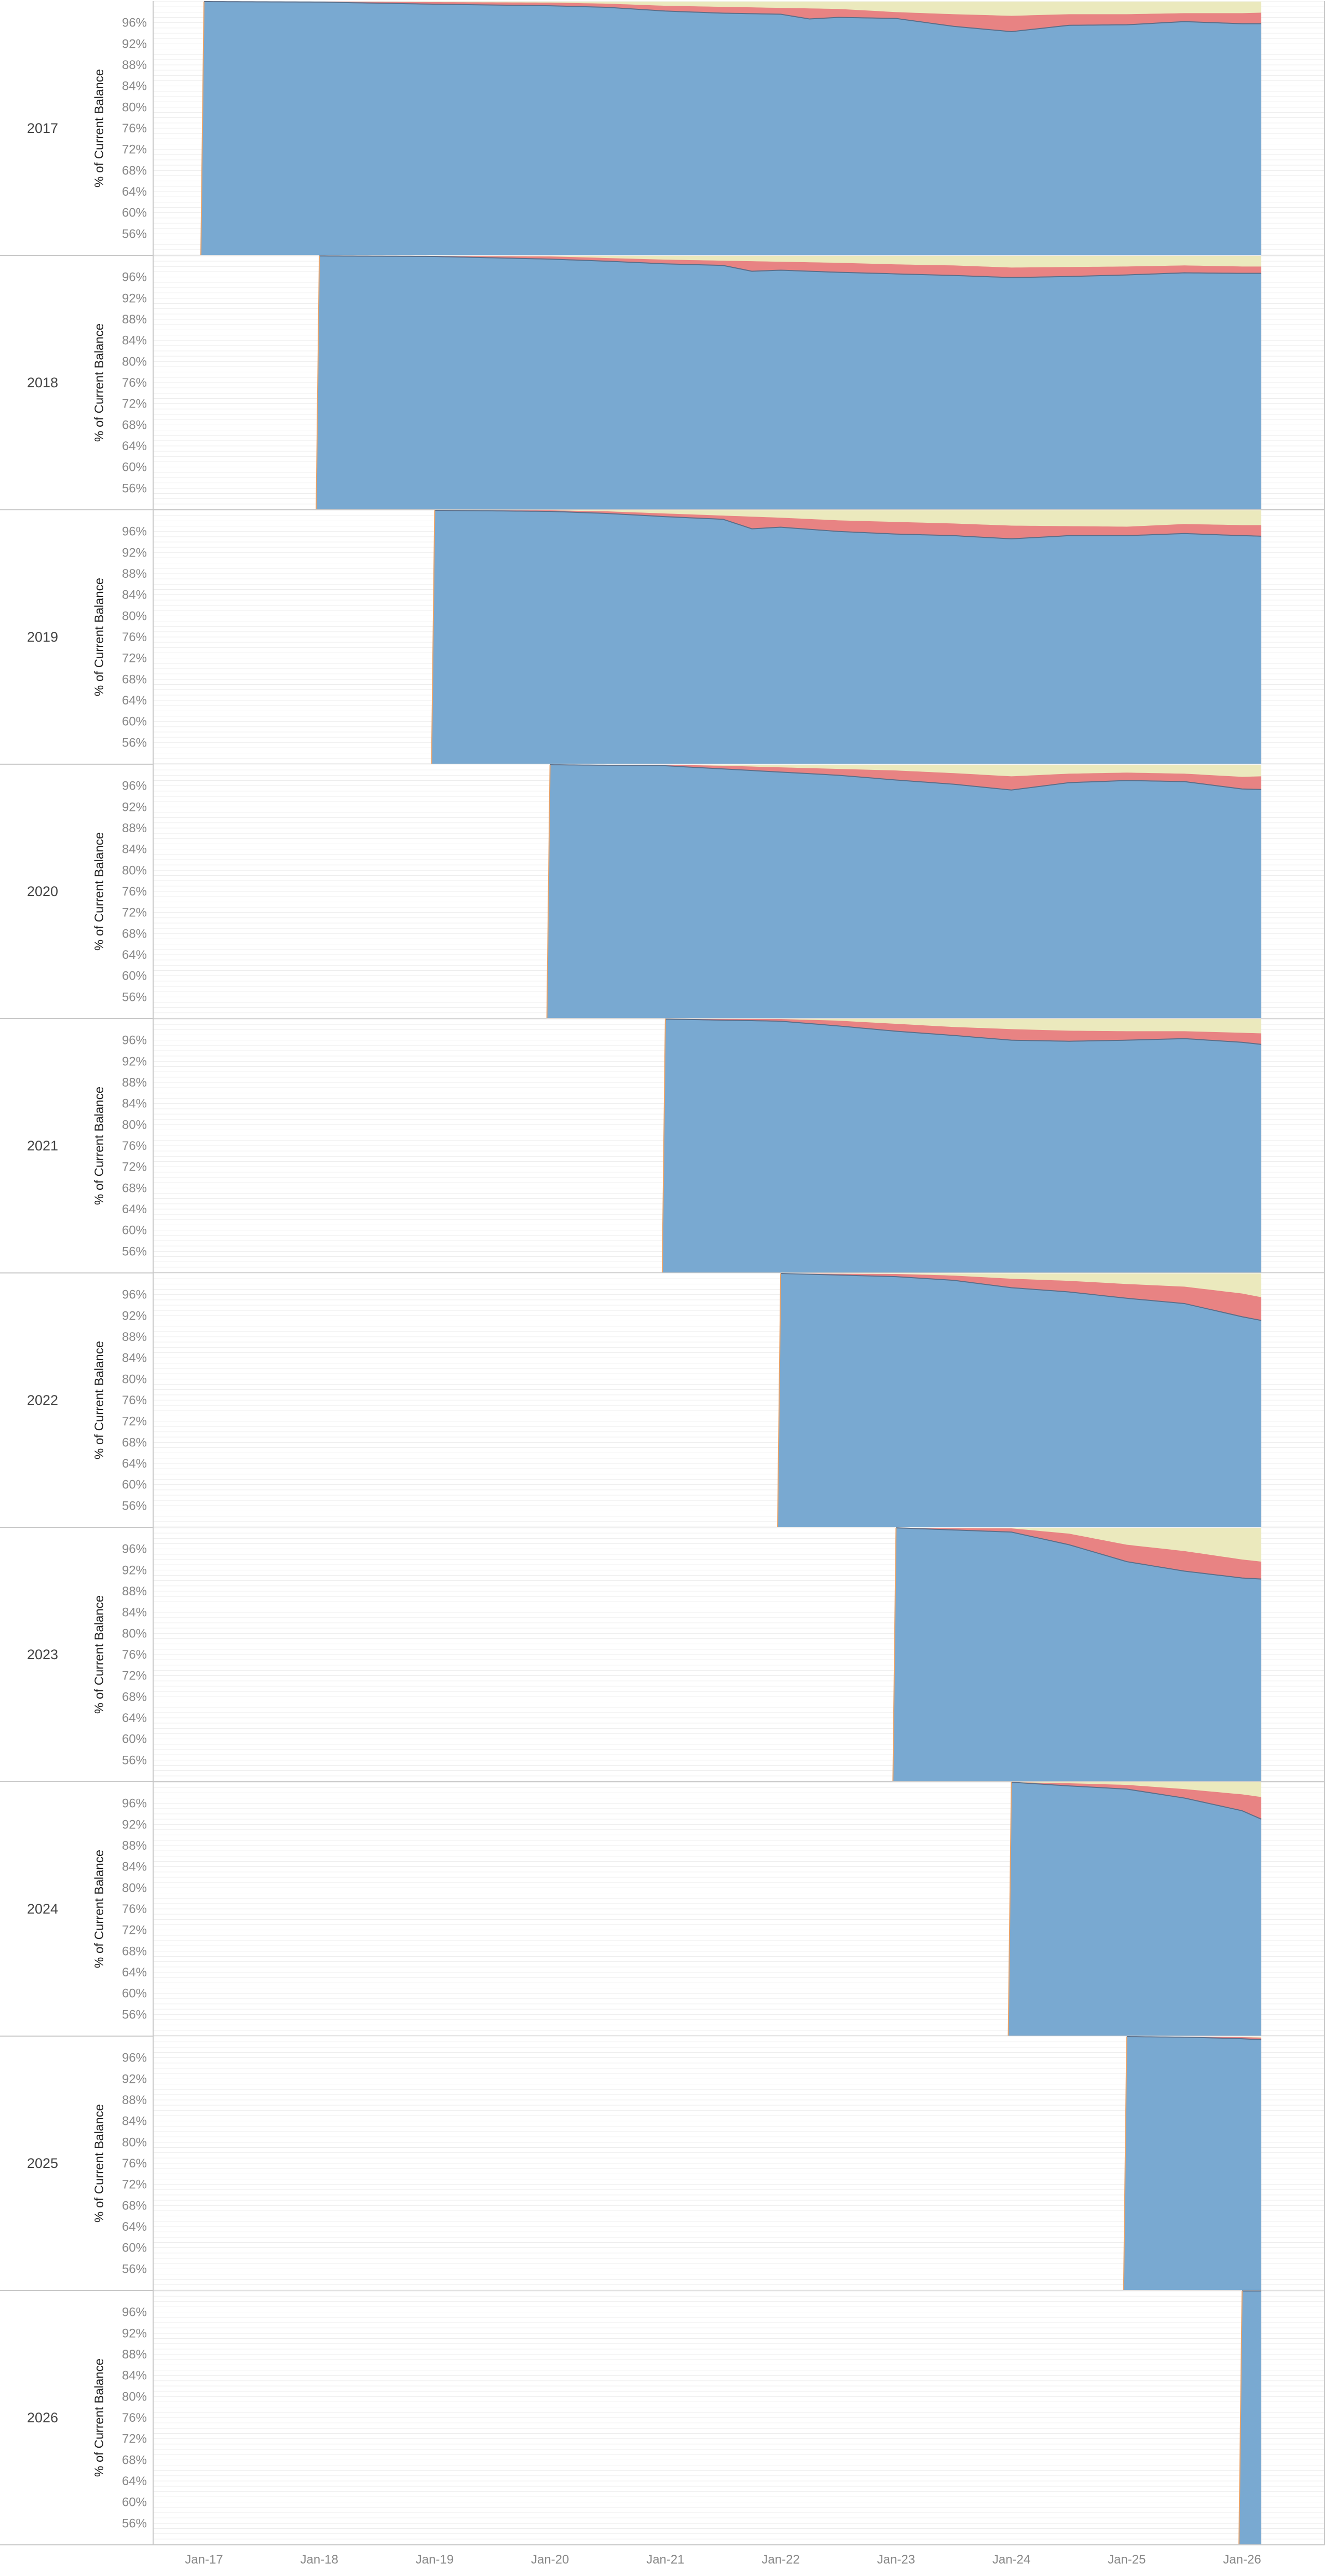 The width and height of the screenshot is (1335, 2576). I want to click on x-tick-label: Jan-25, so click(1127, 2560).